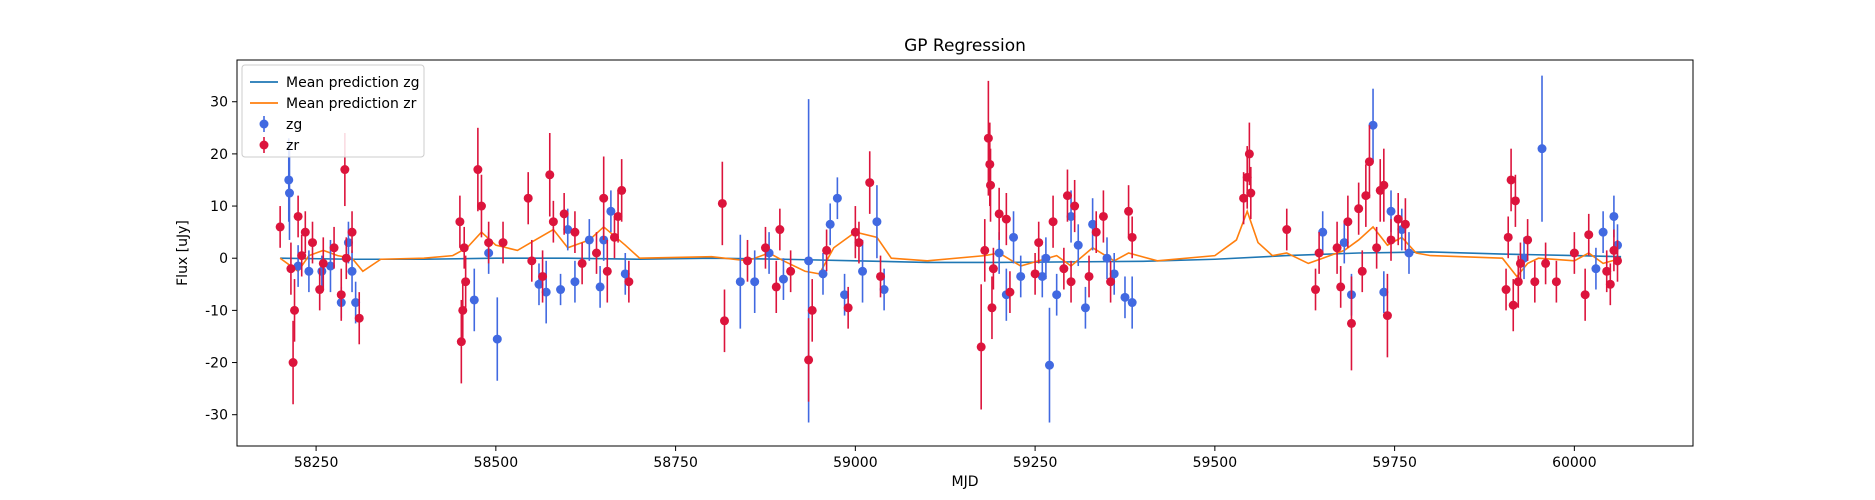  I want to click on y-axis-label: Flux [uJy], so click(183, 253).